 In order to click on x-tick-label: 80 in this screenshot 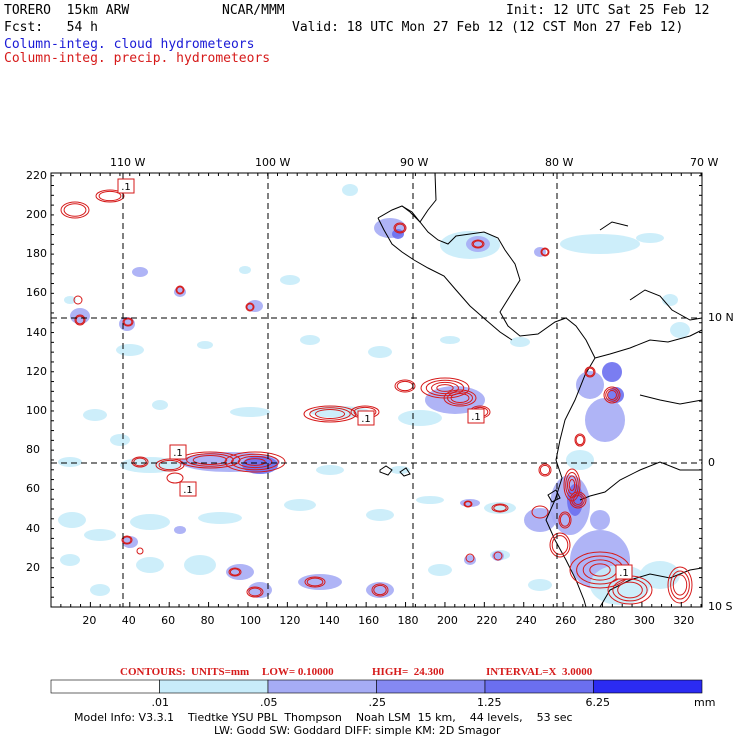, I will do `click(207, 620)`.